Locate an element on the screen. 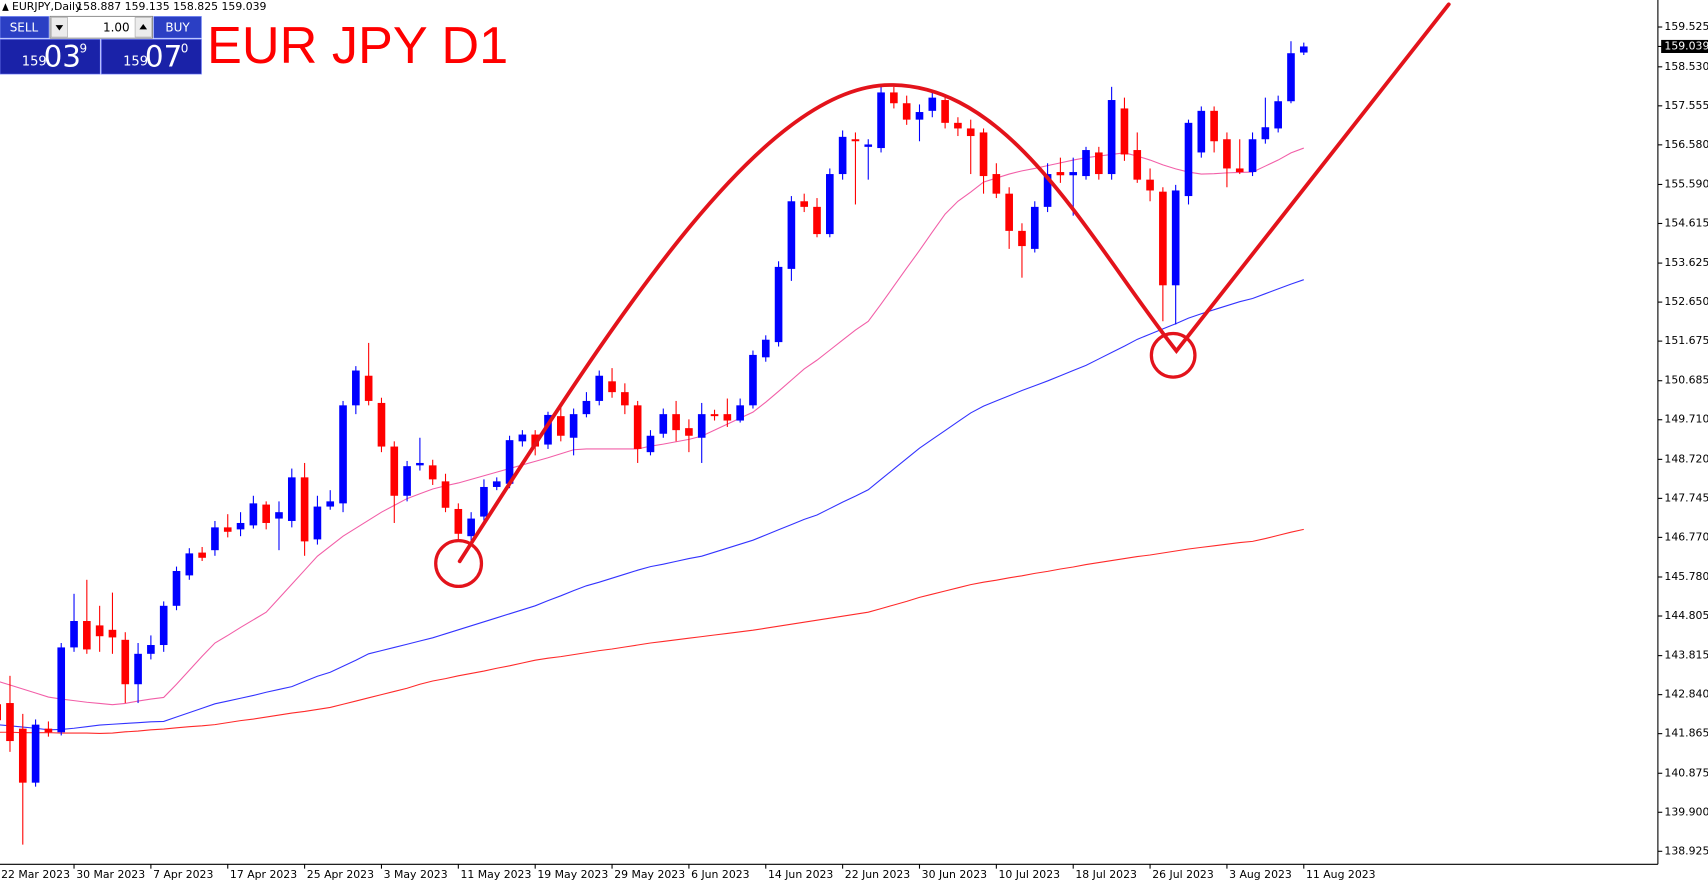  buy-label: BUY is located at coordinates (177, 27).